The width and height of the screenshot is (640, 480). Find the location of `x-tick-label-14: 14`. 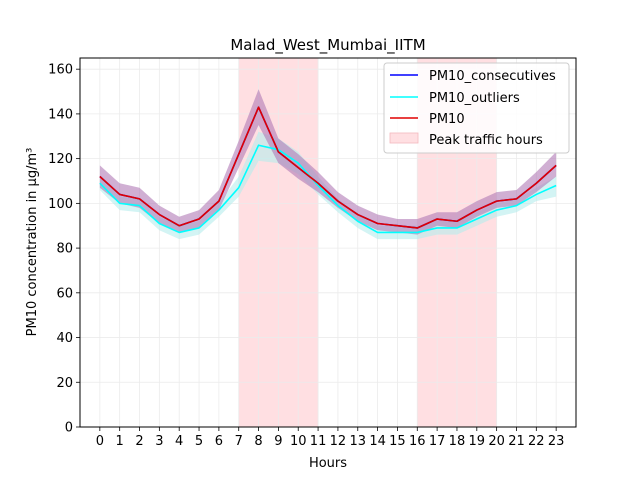

x-tick-label-14: 14 is located at coordinates (377, 441).